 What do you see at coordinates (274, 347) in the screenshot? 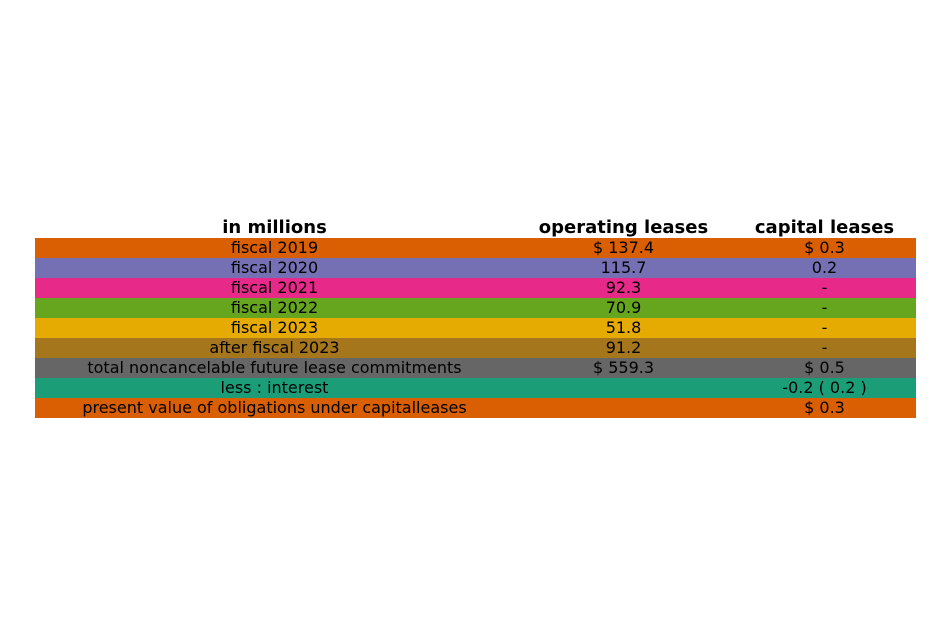
I see `row-label-cell: after fiscal 2023` at bounding box center [274, 347].